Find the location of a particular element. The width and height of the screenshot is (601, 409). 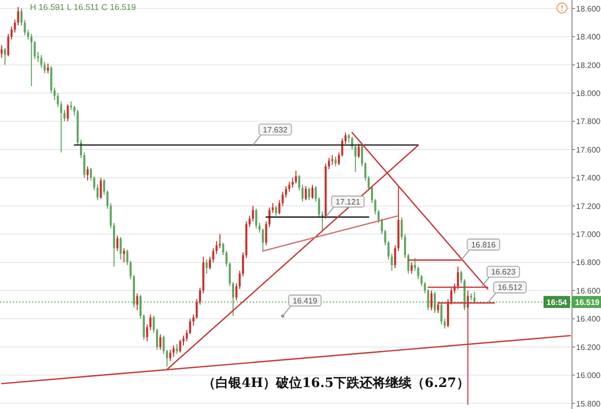

title: （白银4H）破位16.5下跌还将继续（6.27） is located at coordinates (336, 383).